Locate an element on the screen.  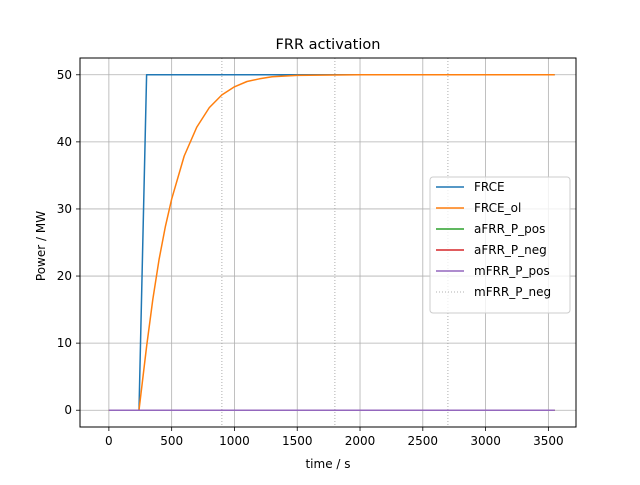
y-tick-label: 30 is located at coordinates (64, 209).